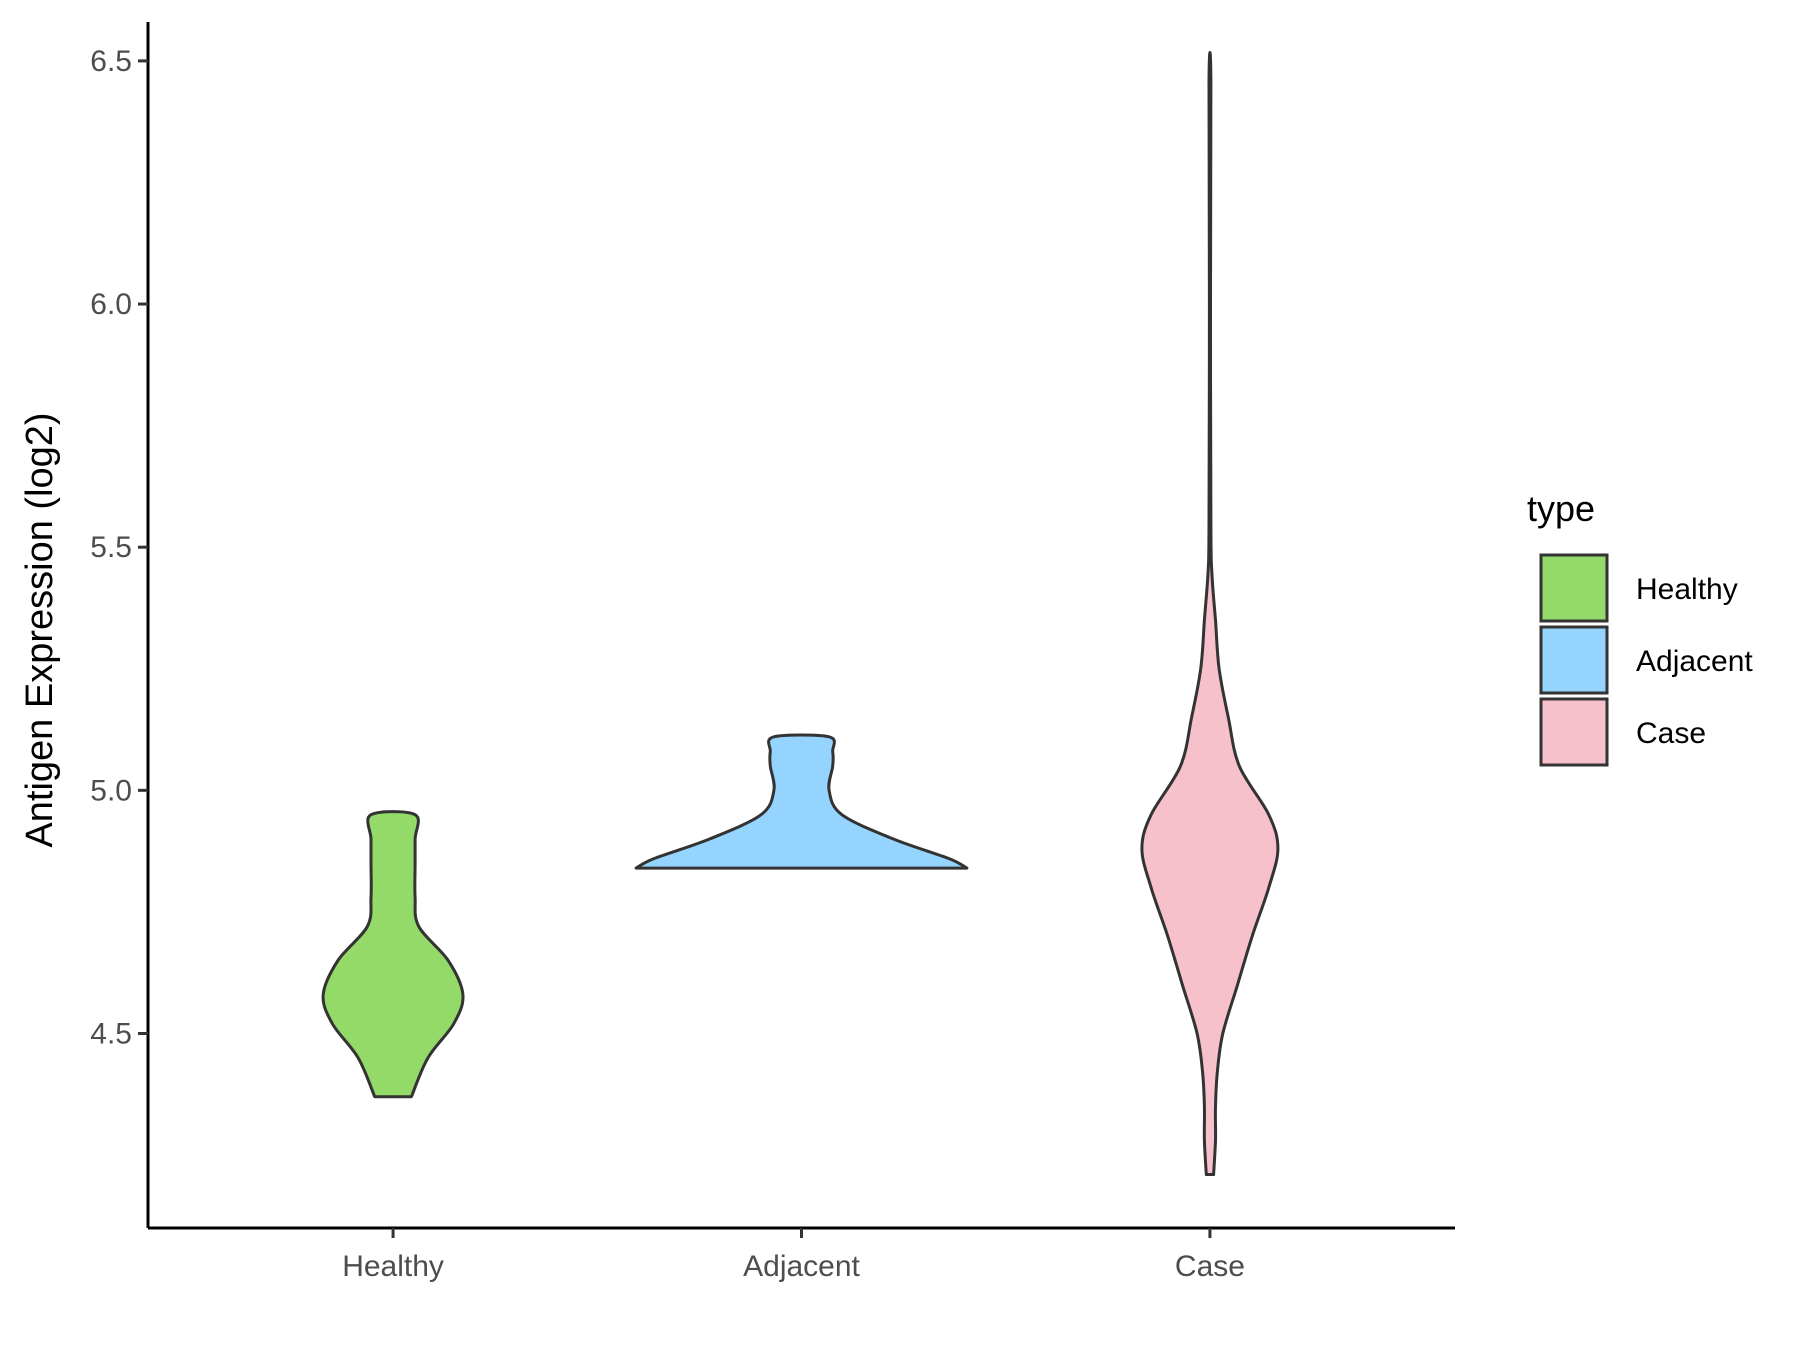  I want to click on legend-label-adjacent: Adjacent, so click(1694, 661).